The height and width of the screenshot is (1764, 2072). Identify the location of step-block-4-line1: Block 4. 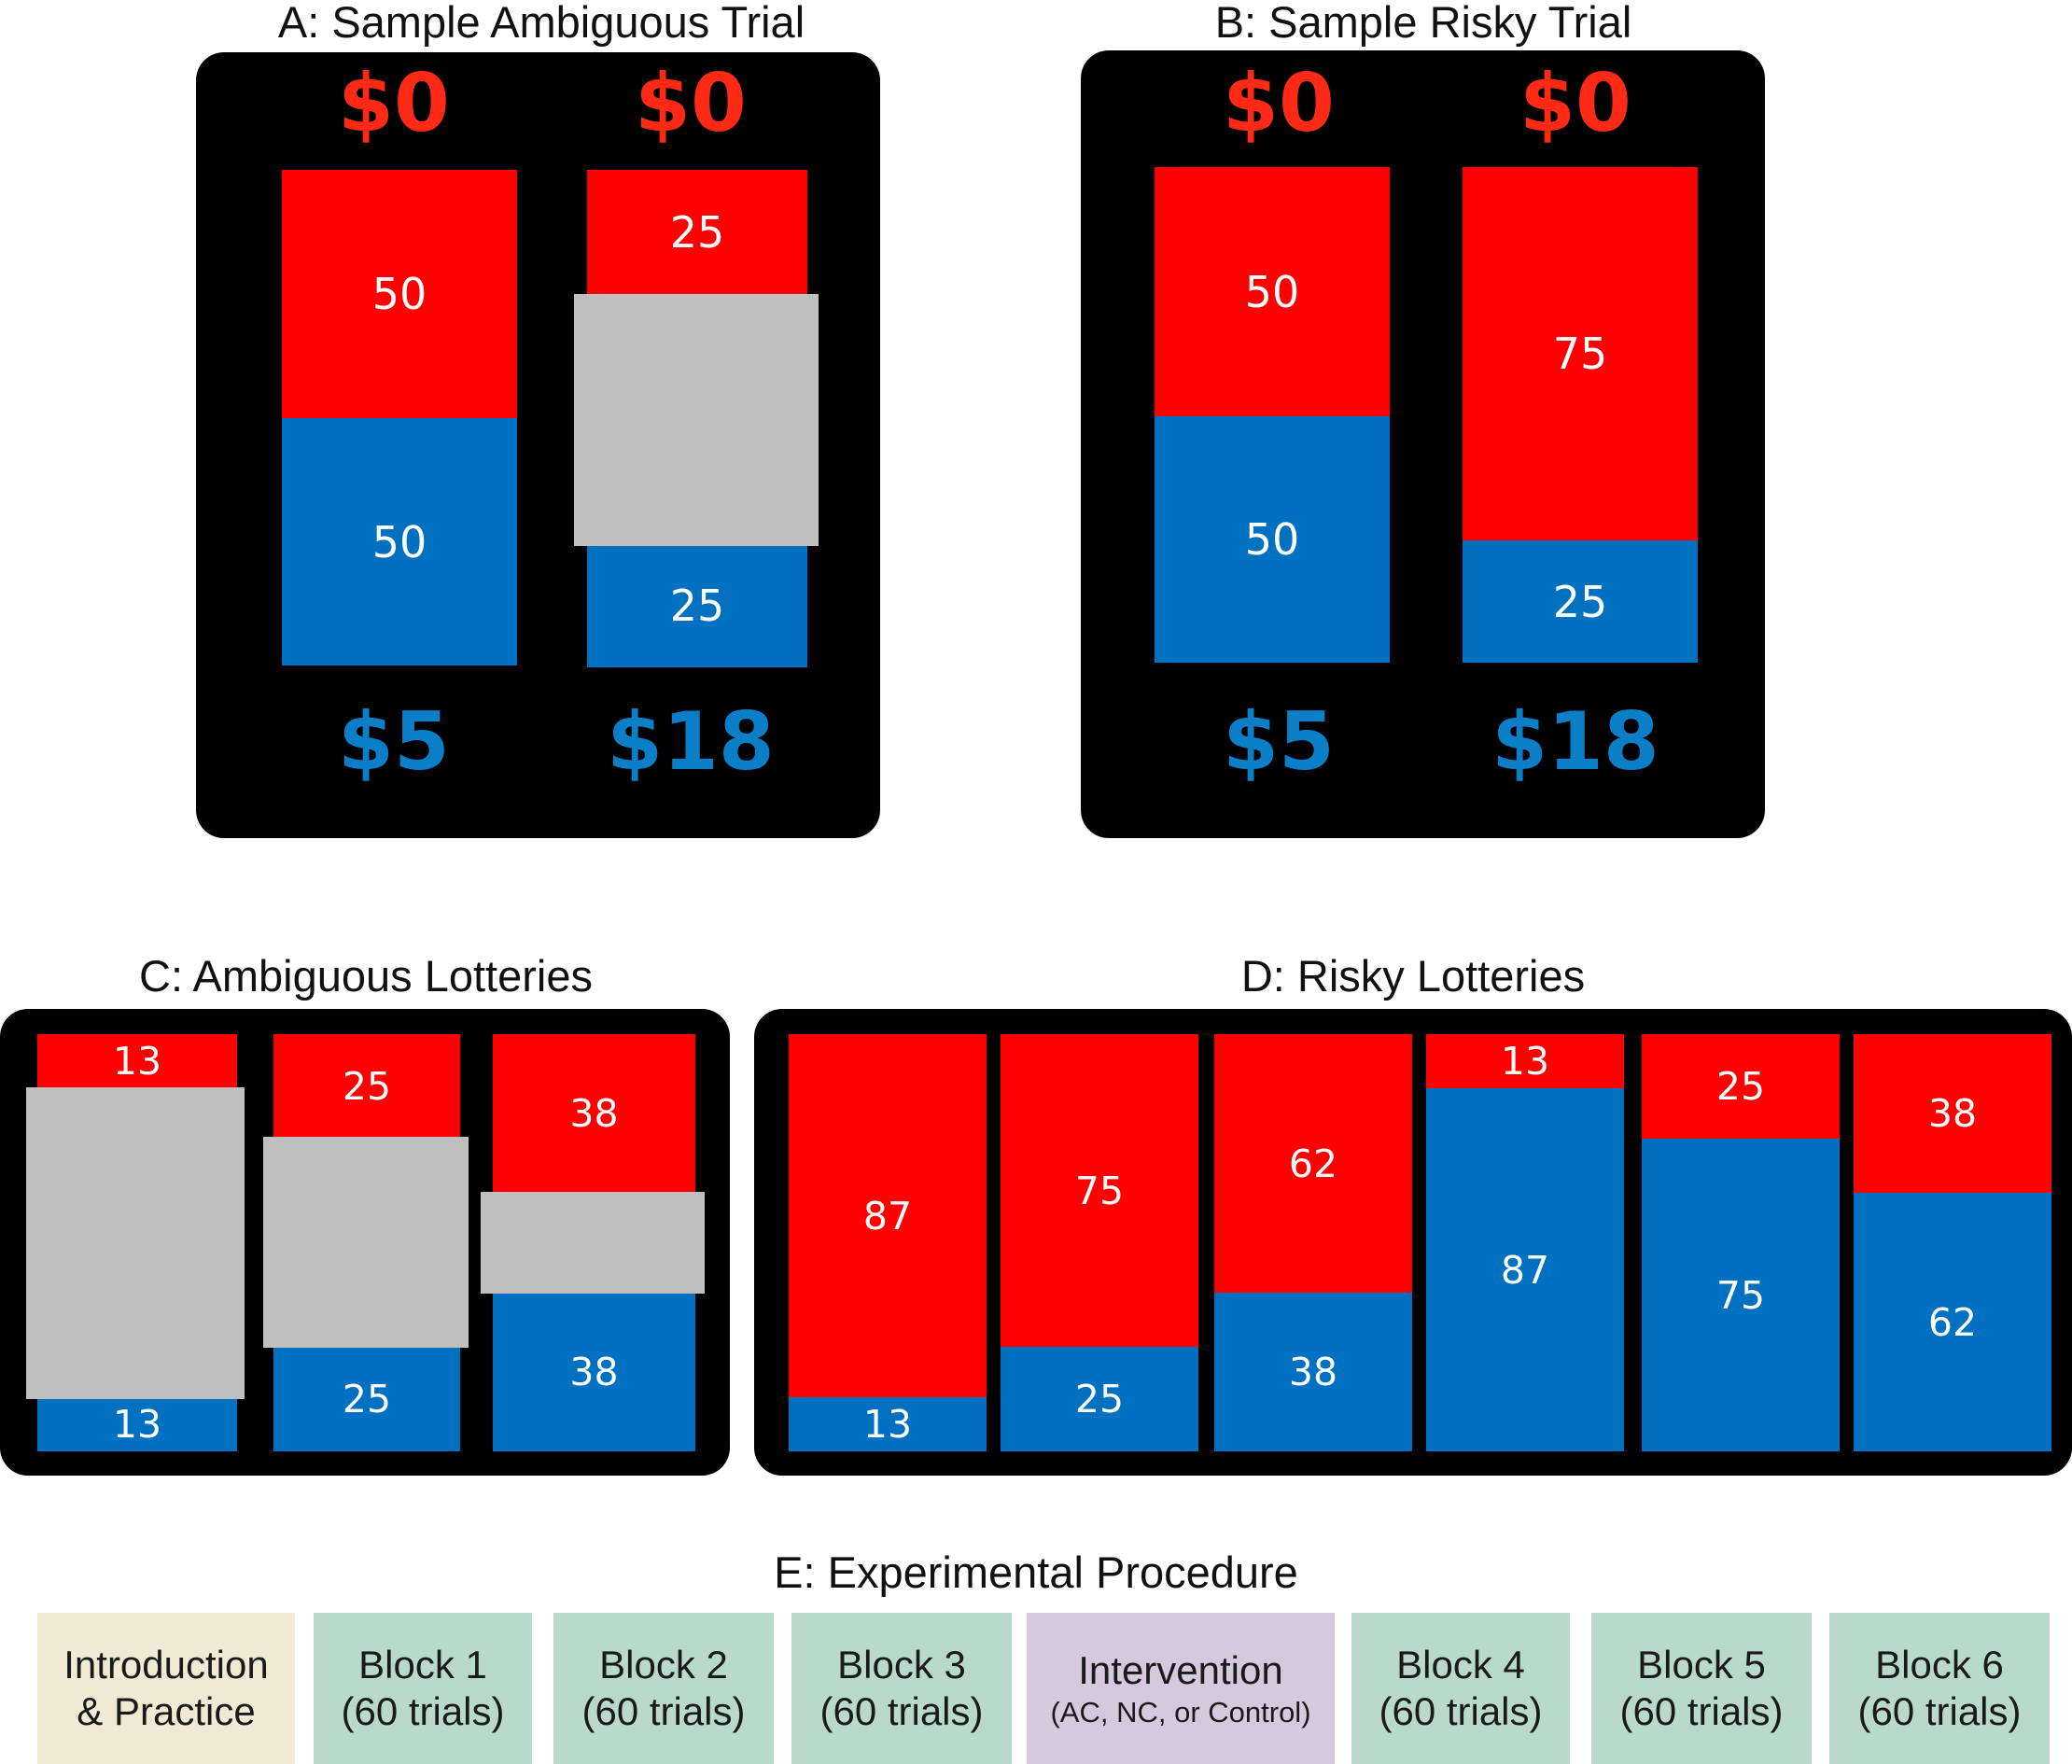
(1460, 1665).